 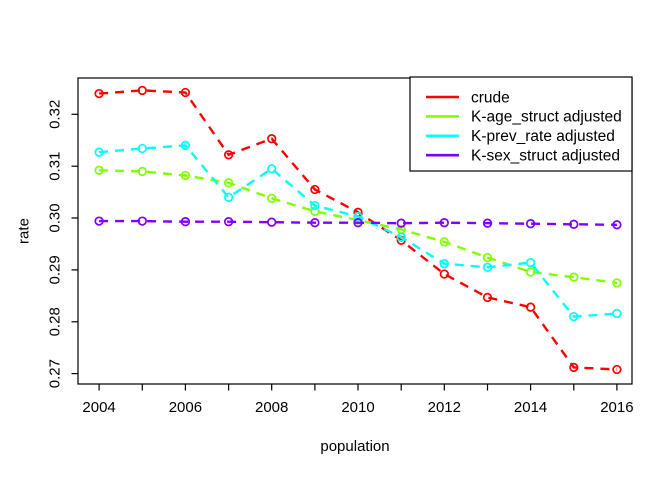 I want to click on y-axis-title: rate, so click(x=24, y=231).